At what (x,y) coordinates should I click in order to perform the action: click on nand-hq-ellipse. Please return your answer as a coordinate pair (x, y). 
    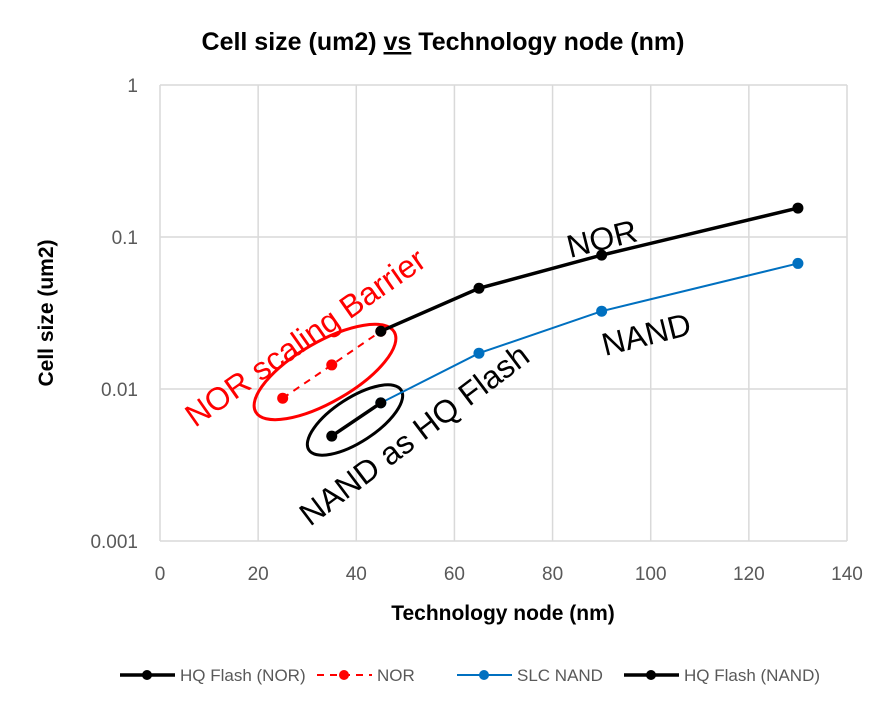
    Looking at the image, I should click on (355, 420).